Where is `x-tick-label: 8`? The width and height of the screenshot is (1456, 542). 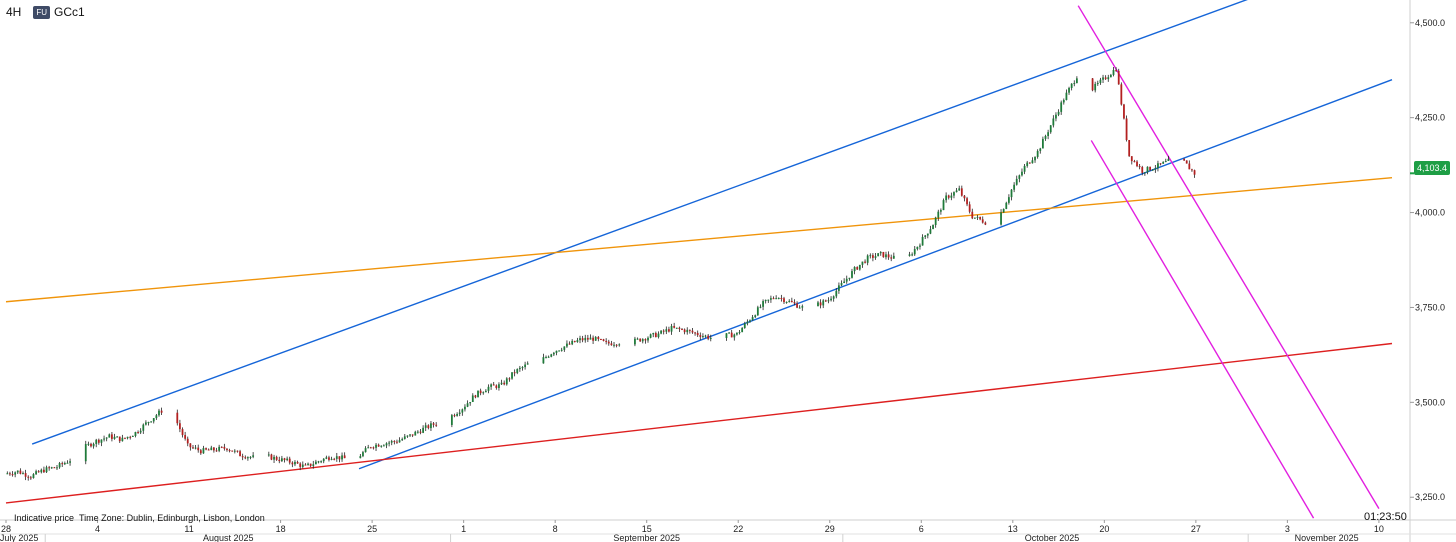 x-tick-label: 8 is located at coordinates (555, 529).